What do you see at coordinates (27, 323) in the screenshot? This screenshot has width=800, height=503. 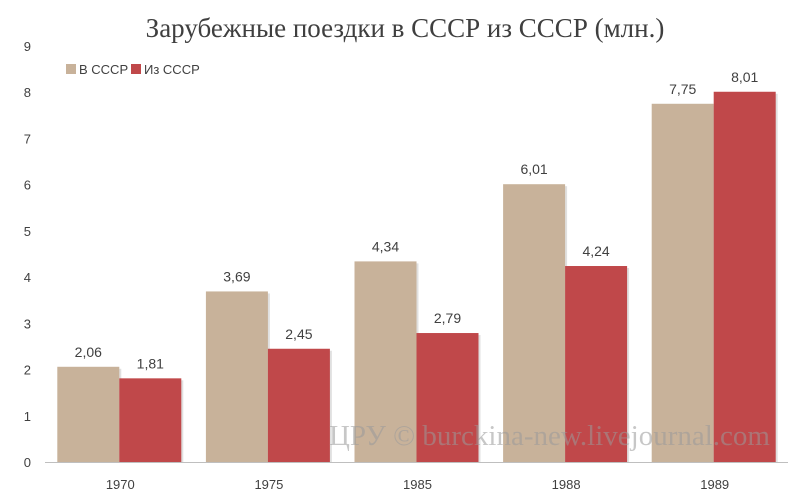 I see `y-tick-label: 3` at bounding box center [27, 323].